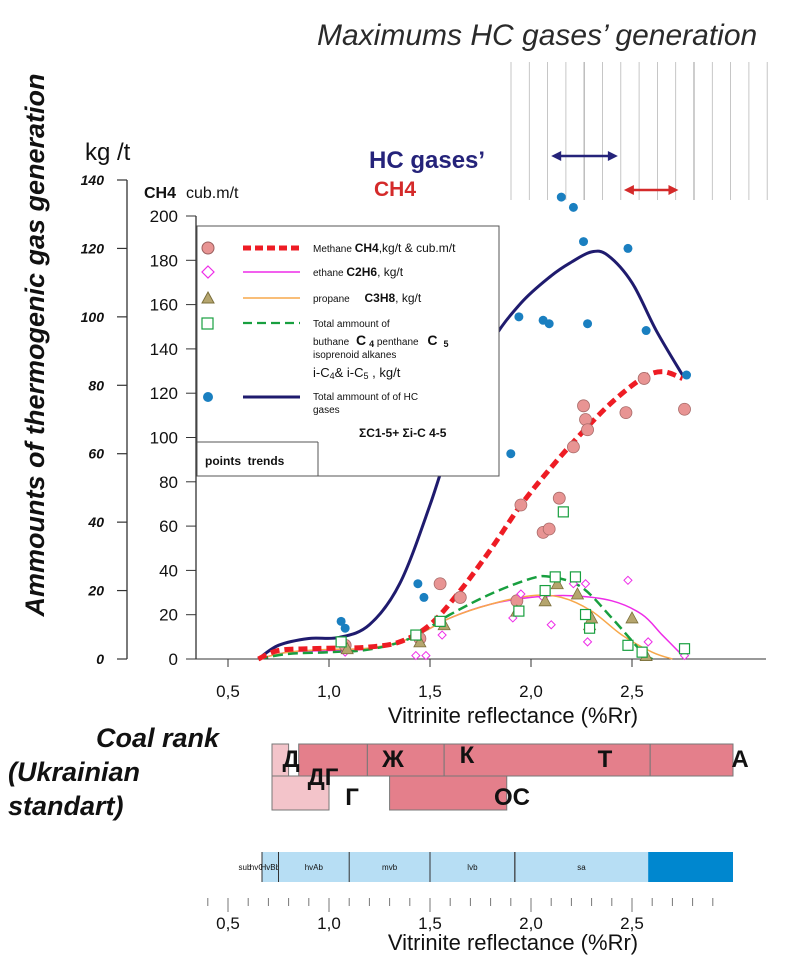 The height and width of the screenshot is (960, 801). Describe the element at coordinates (403, 433) in the screenshot. I see `legend-sum-formula: ΣC1-5+ Σi-C 4-5` at that location.